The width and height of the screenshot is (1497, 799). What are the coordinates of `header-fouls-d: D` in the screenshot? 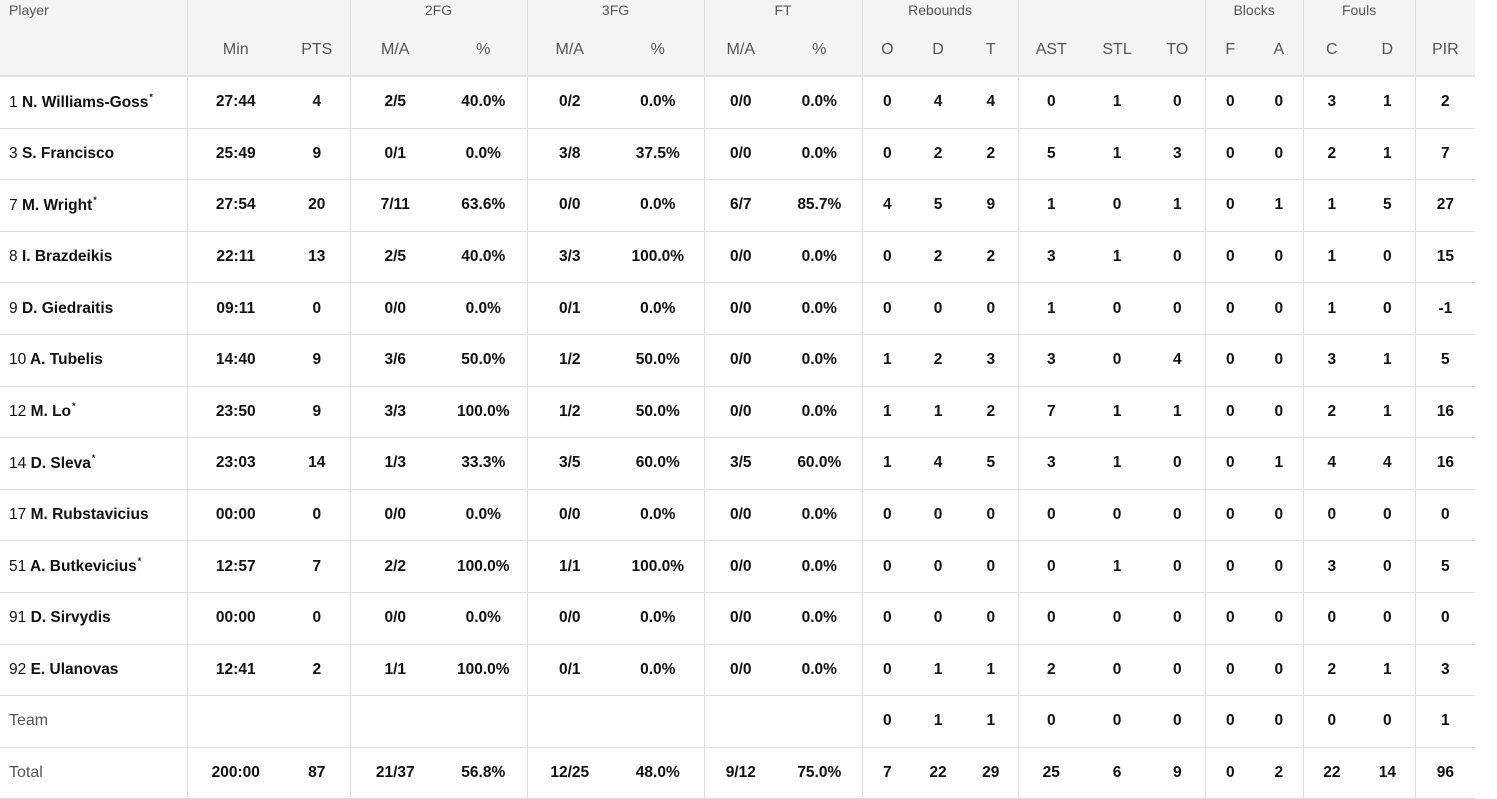 It's located at (1388, 50).